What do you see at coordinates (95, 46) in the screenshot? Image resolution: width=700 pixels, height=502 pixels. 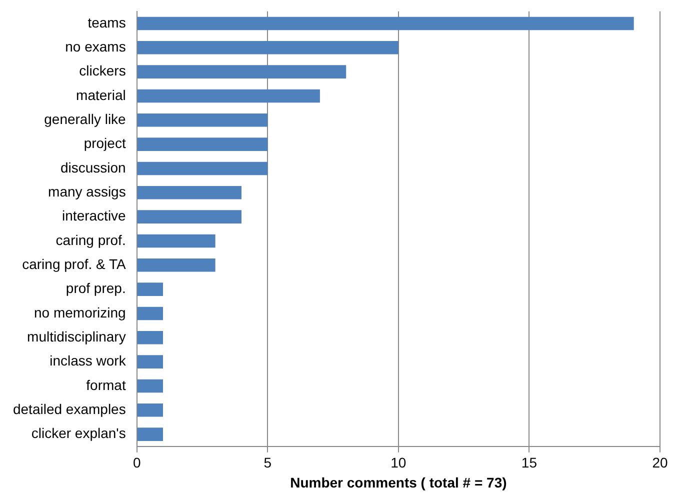 I see `y-tick-label: no exams` at bounding box center [95, 46].